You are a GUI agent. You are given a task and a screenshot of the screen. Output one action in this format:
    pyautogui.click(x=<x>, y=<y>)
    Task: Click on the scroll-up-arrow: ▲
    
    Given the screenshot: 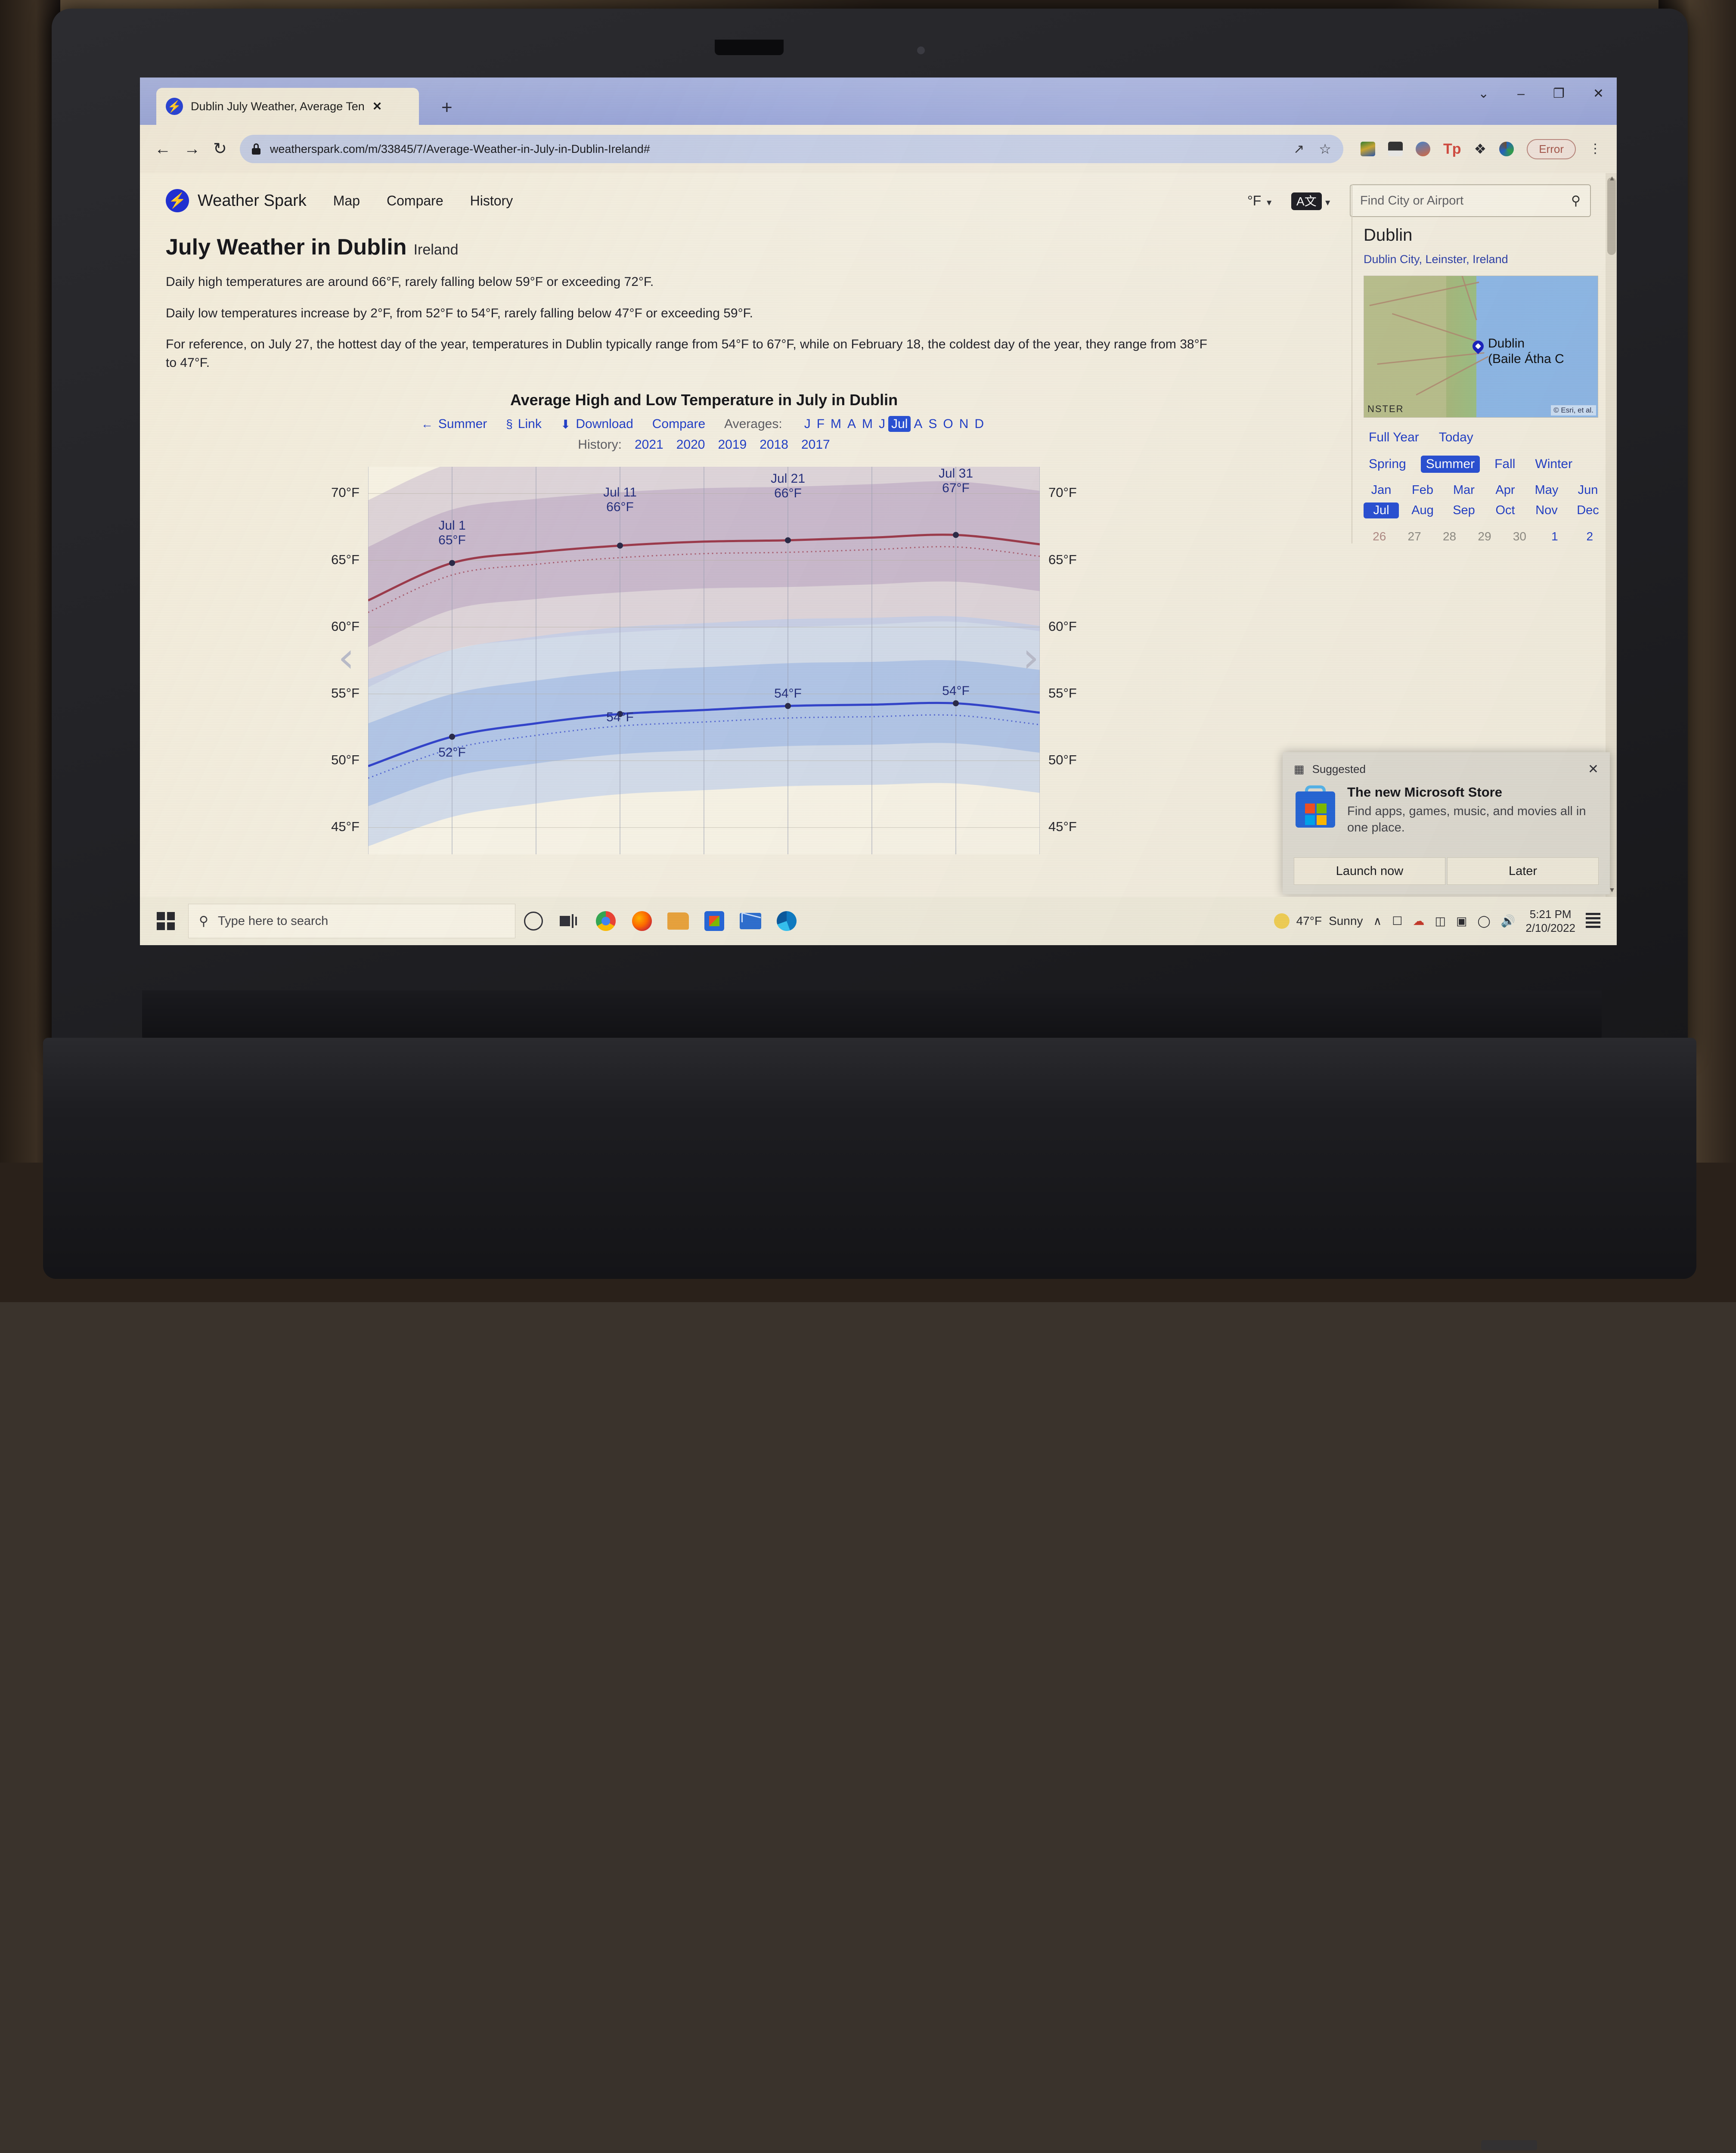 What is the action you would take?
    pyautogui.click(x=1612, y=179)
    